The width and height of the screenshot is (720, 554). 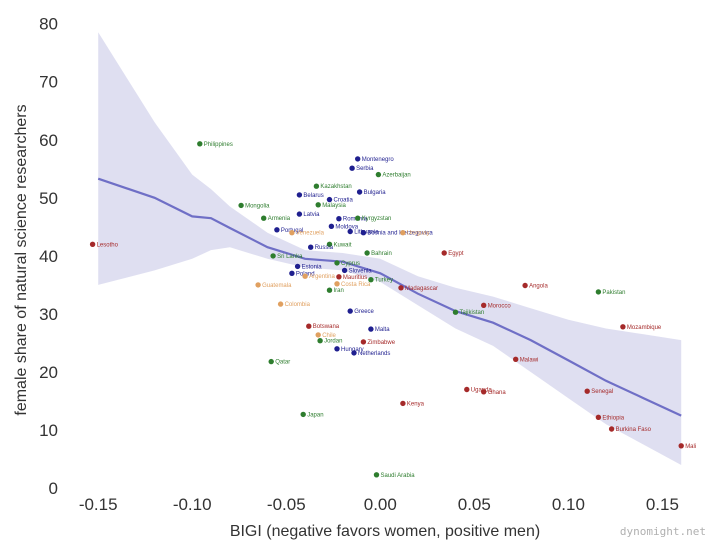 I want to click on data-point: Kuwait, so click(x=339, y=244).